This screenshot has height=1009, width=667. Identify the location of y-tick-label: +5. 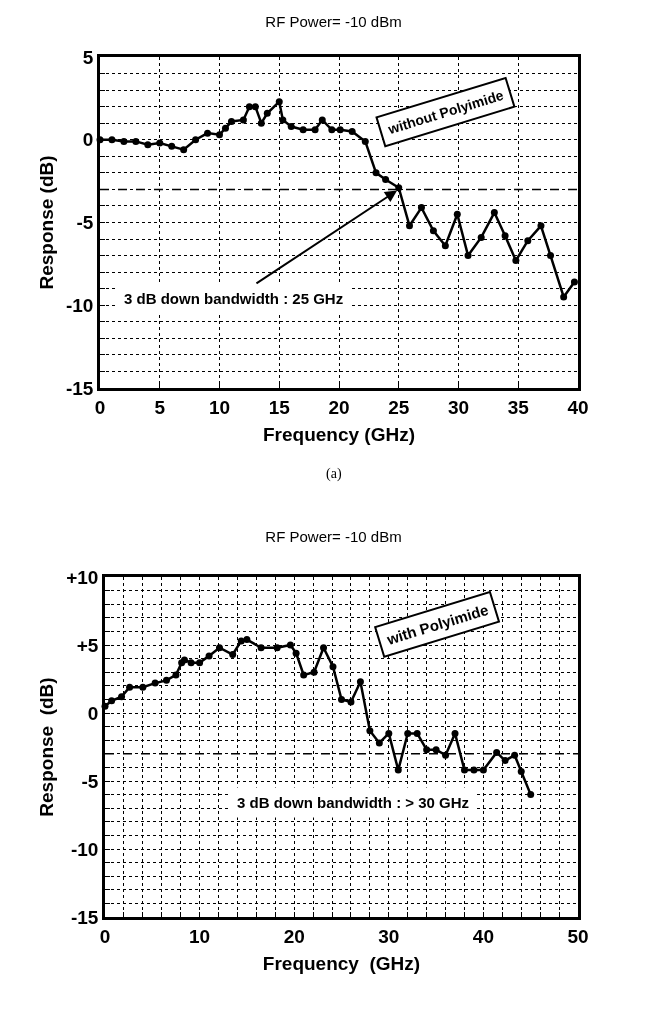
(87, 645).